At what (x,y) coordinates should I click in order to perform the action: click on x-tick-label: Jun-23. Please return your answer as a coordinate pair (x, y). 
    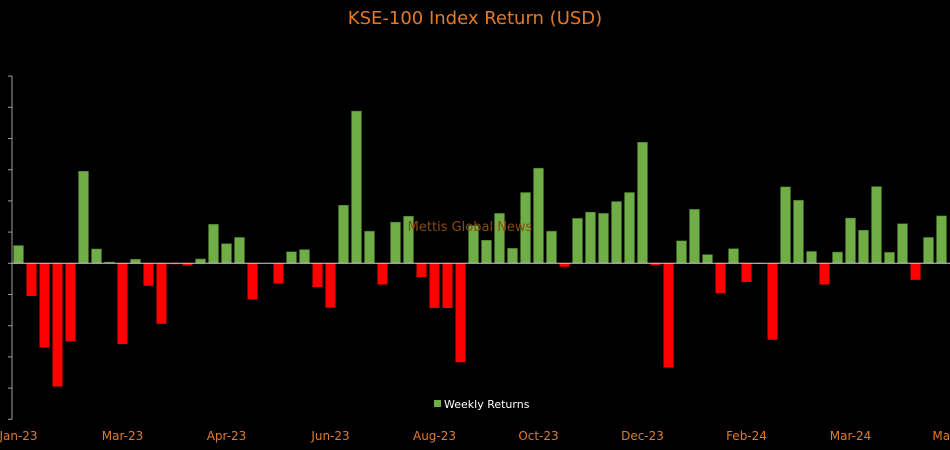
    Looking at the image, I should click on (329, 436).